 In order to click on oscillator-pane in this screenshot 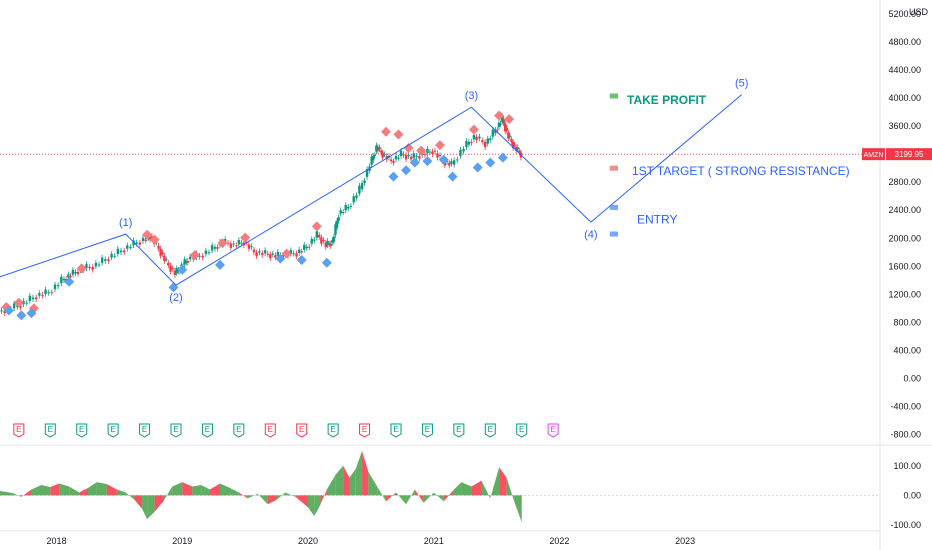, I will do `click(440, 486)`.